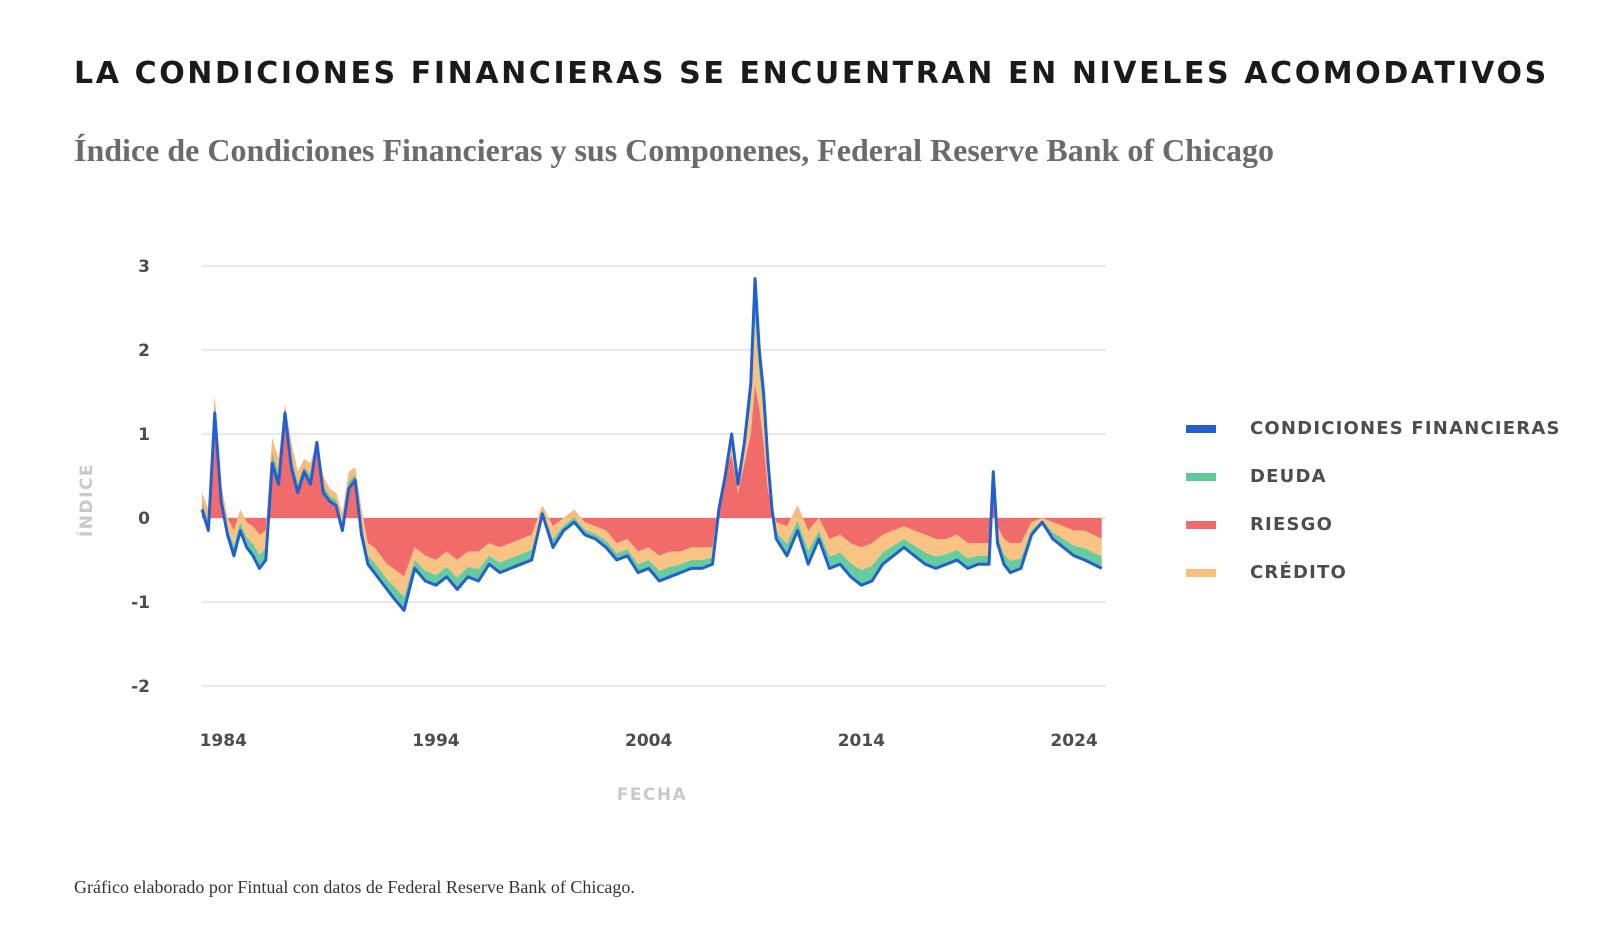 The width and height of the screenshot is (1600, 926). Describe the element at coordinates (1288, 476) in the screenshot. I see `legend-label-deuda: DEUDA` at that location.